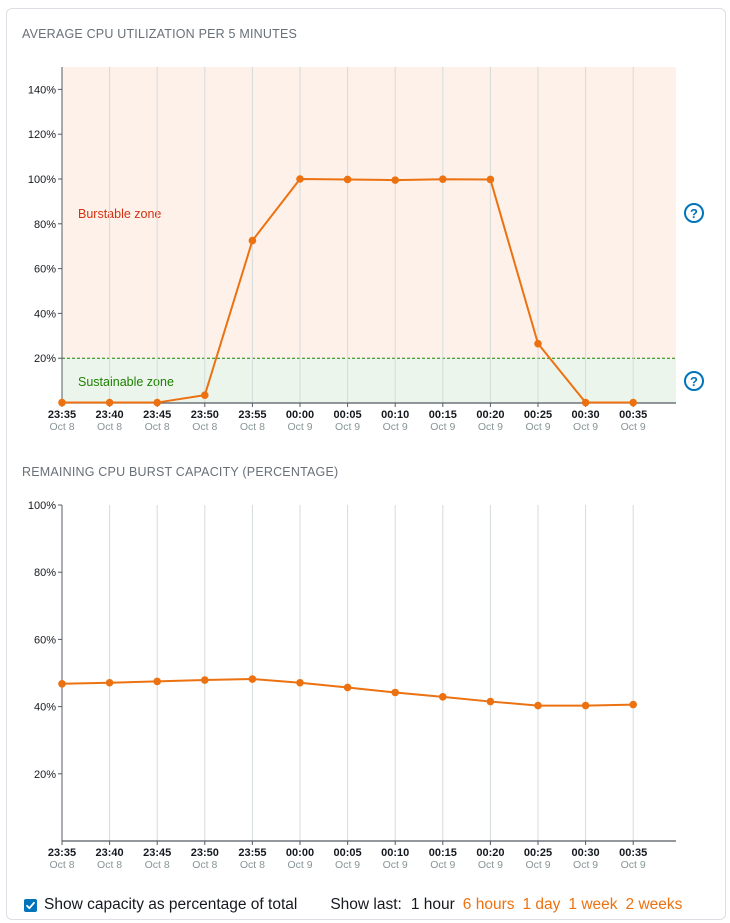 The height and width of the screenshot is (923, 730). I want to click on checkmark-icon, so click(30, 905).